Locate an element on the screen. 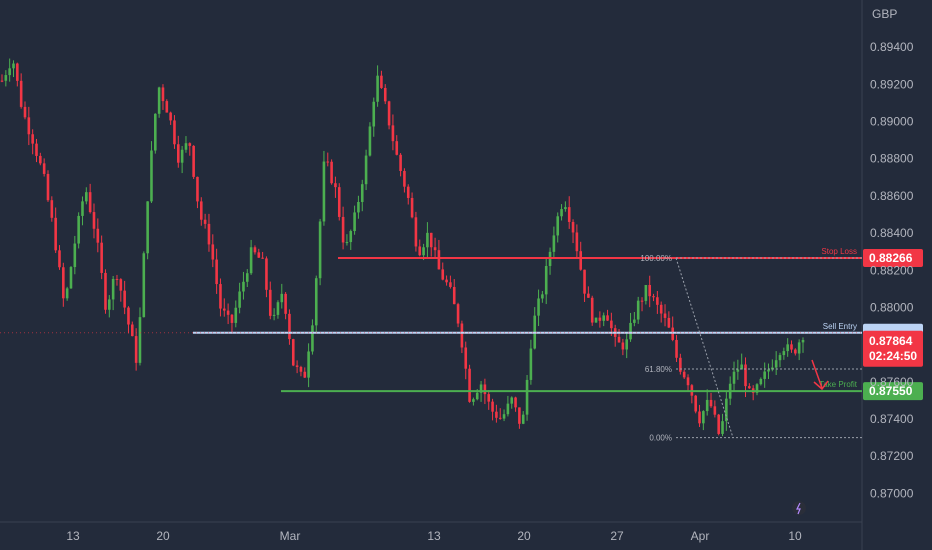  price-tick-label: 0.89000 is located at coordinates (892, 122).